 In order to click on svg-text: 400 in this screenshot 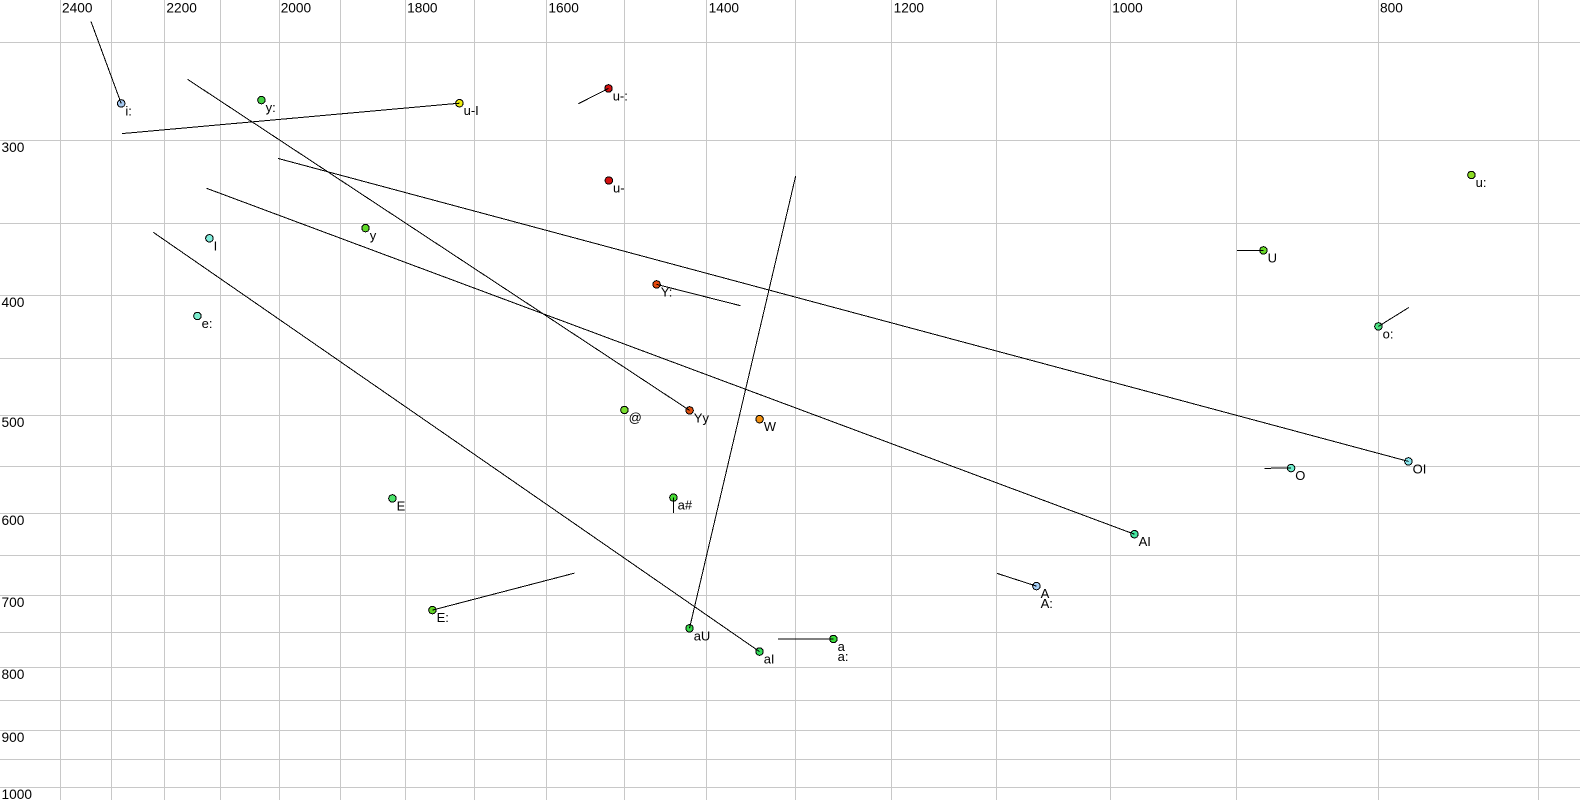, I will do `click(13, 302)`.